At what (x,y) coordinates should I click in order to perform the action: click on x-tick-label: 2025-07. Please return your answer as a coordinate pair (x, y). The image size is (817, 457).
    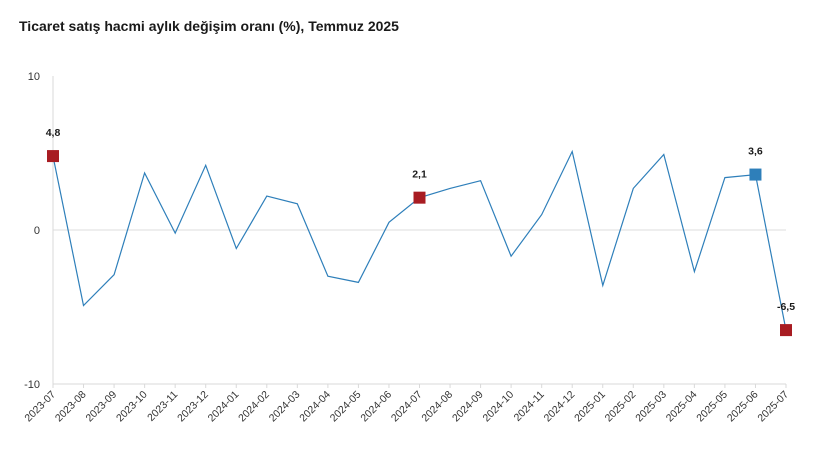
    Looking at the image, I should click on (773, 407).